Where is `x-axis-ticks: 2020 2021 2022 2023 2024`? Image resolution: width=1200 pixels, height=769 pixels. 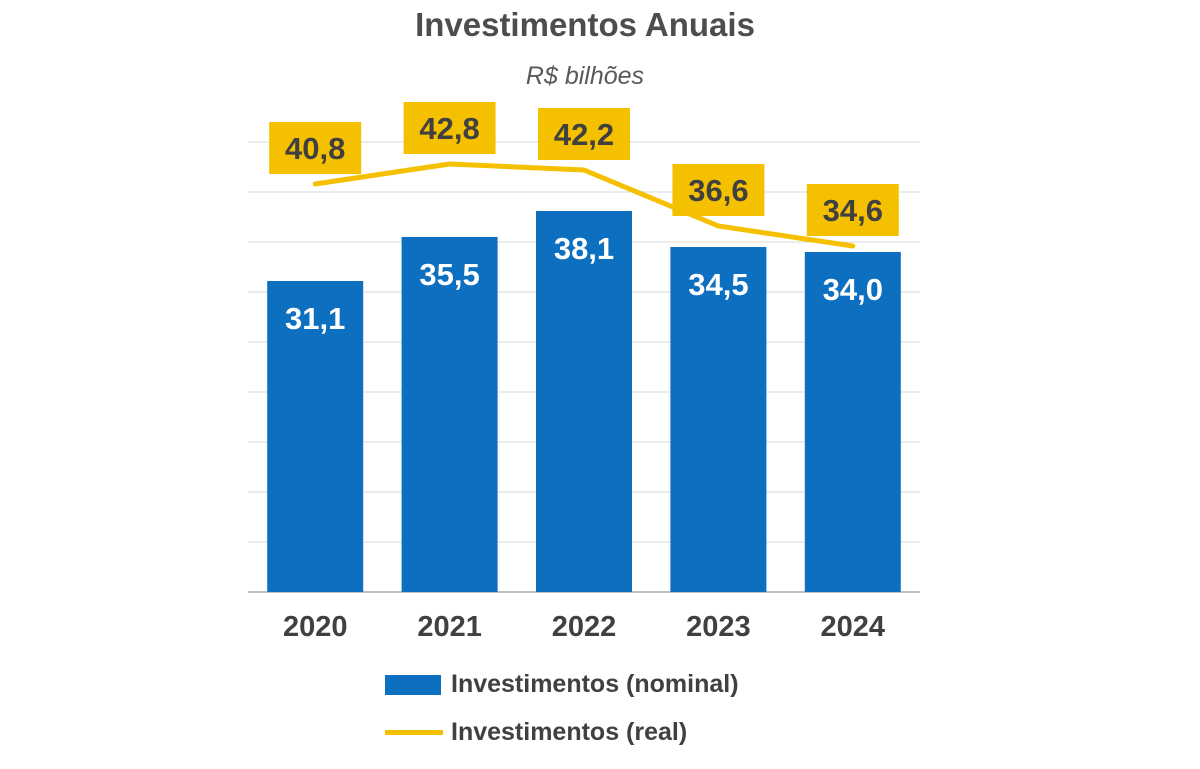 x-axis-ticks: 2020 2021 2022 2023 2024 is located at coordinates (584, 627).